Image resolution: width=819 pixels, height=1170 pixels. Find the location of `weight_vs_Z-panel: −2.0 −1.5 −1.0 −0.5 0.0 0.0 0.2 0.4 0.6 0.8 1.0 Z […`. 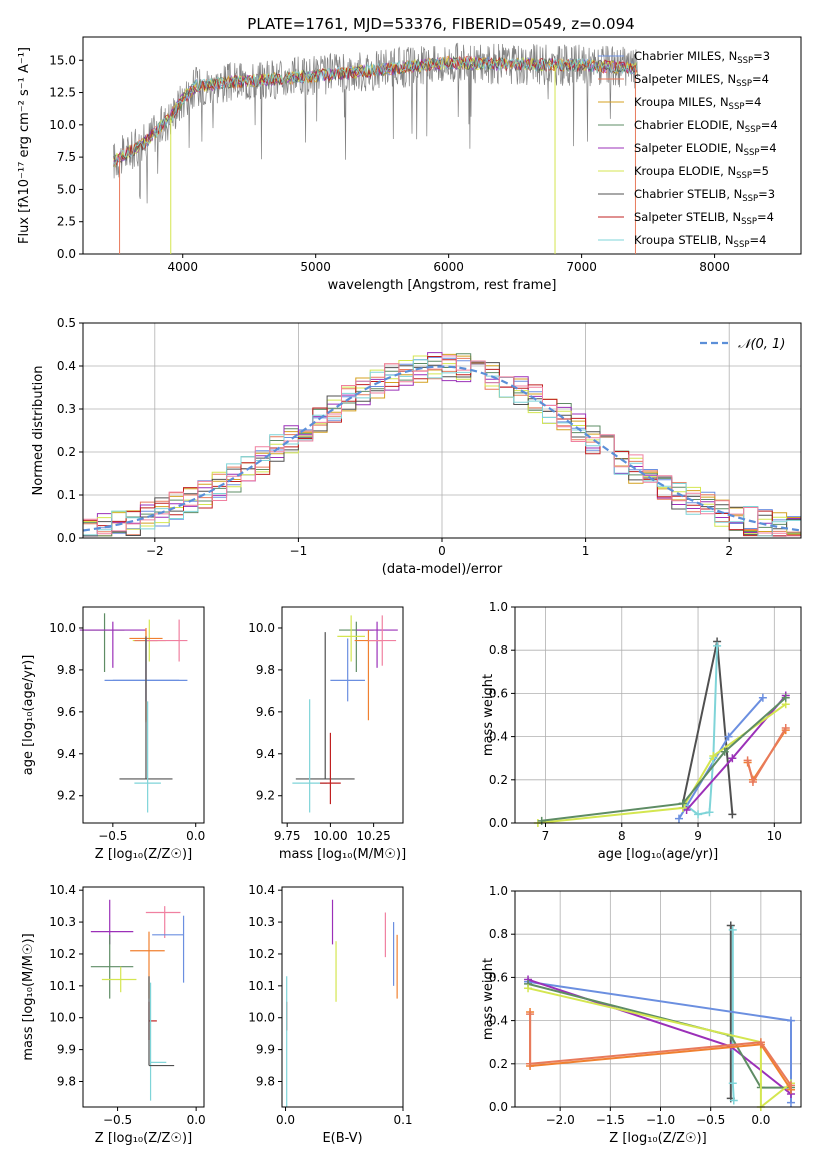

weight_vs_Z-panel: −2.0 −1.5 −1.0 −0.5 0.0 0.0 0.2 0.4 0.6 0.8 1.0 Z [… is located at coordinates (641, 1015).